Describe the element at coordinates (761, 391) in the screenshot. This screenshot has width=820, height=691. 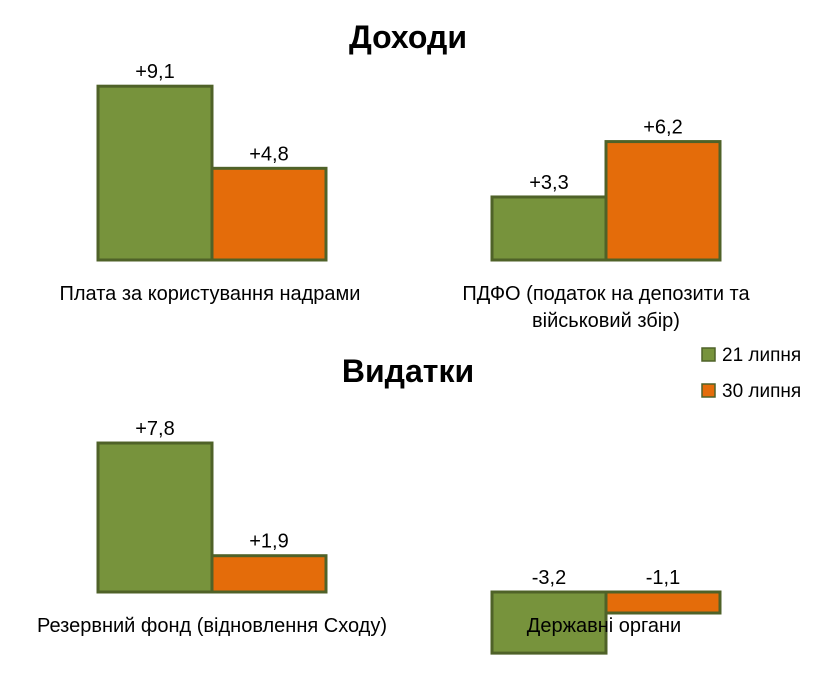
I see `legend-label-series-2: 30 липня` at that location.